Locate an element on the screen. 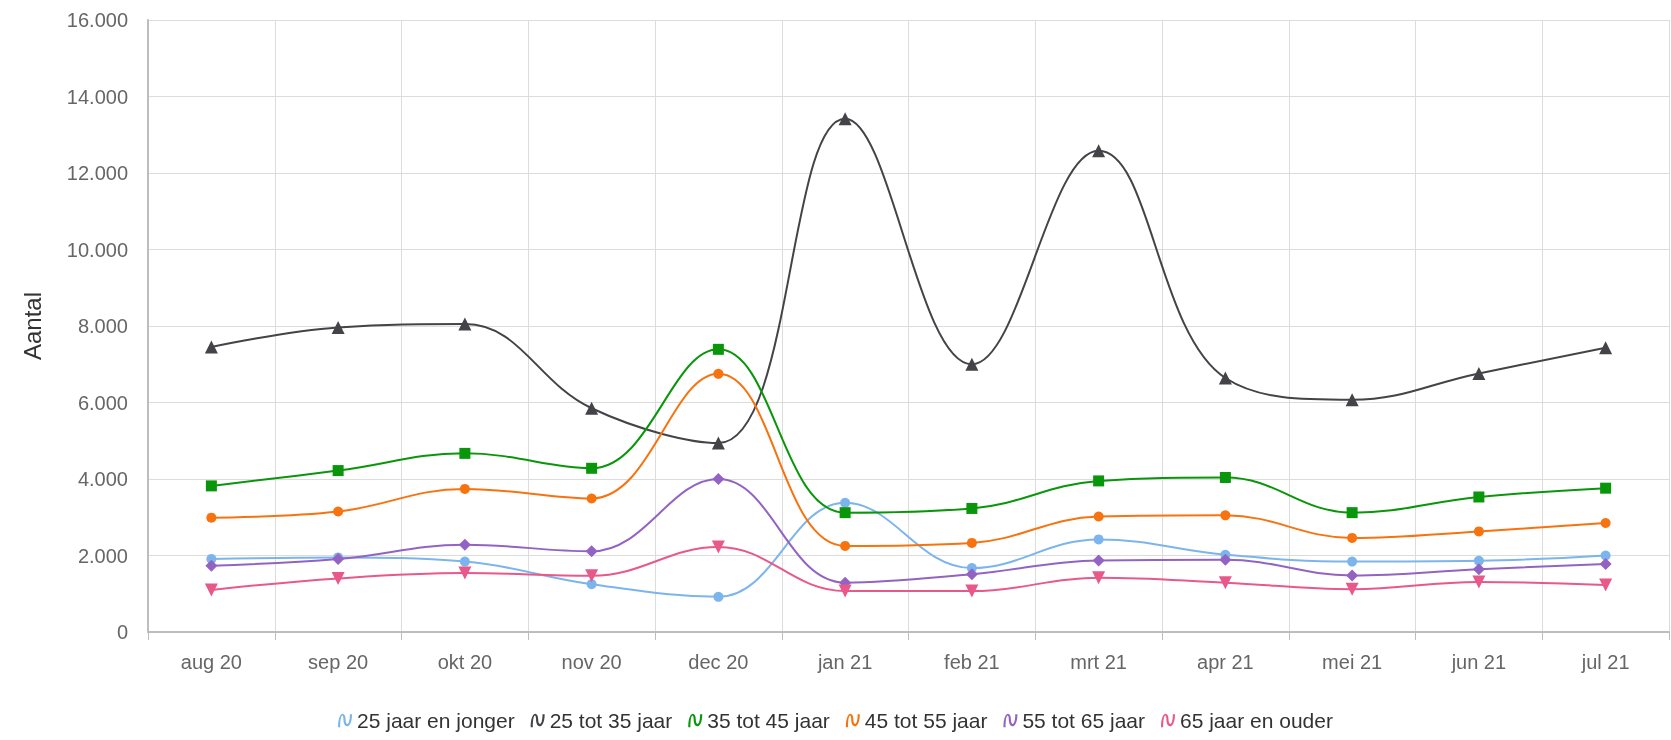 The image size is (1671, 740). x-tick-label: mei 21 is located at coordinates (1352, 662).